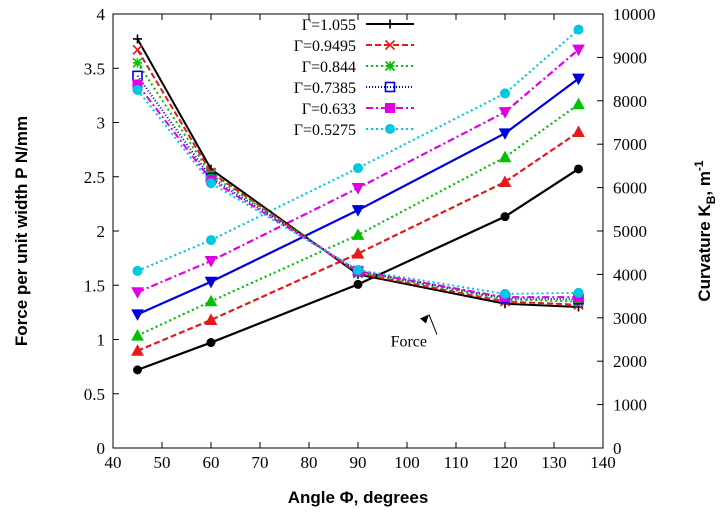 This screenshot has height=517, width=728. I want to click on x-tick-label: 40, so click(113, 462).